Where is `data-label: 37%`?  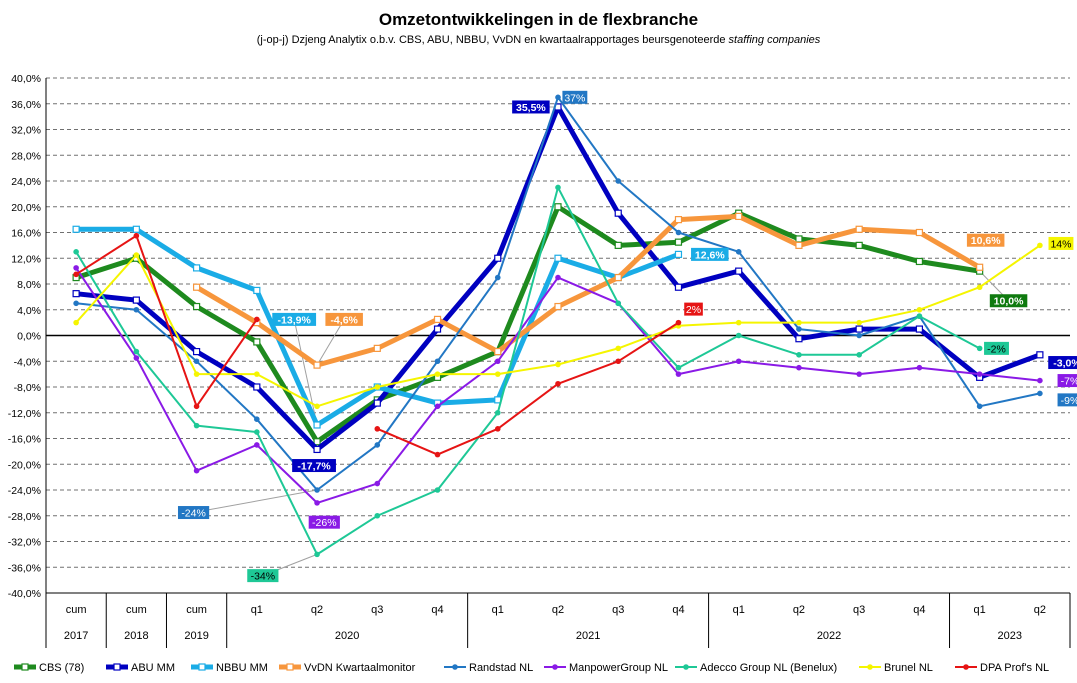 data-label: 37% is located at coordinates (574, 98).